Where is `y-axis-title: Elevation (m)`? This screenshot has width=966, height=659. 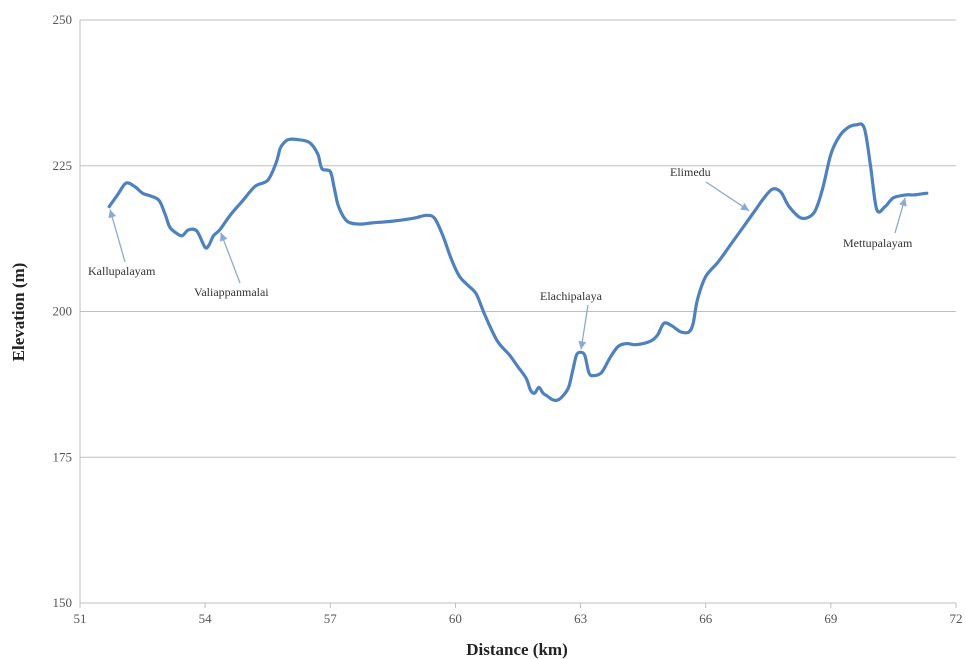 y-axis-title: Elevation (m) is located at coordinates (18, 312).